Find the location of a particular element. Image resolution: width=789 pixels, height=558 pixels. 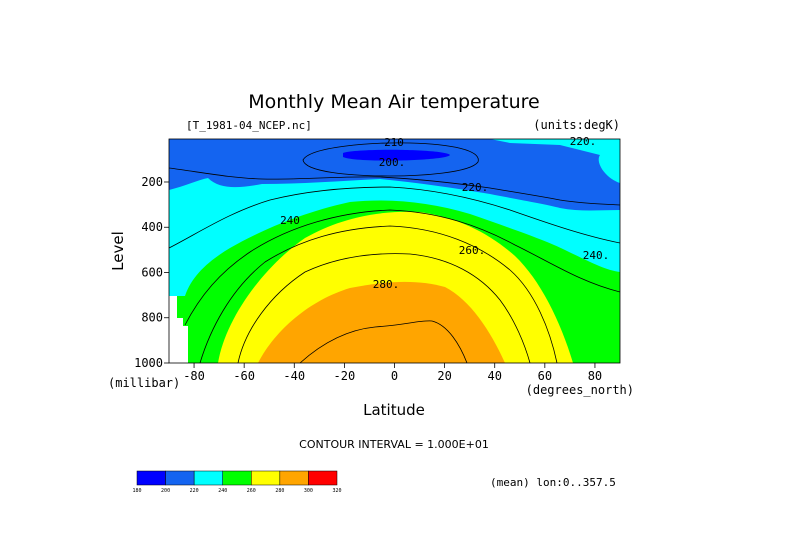

fill-region-white-notch is located at coordinates (178, 329).